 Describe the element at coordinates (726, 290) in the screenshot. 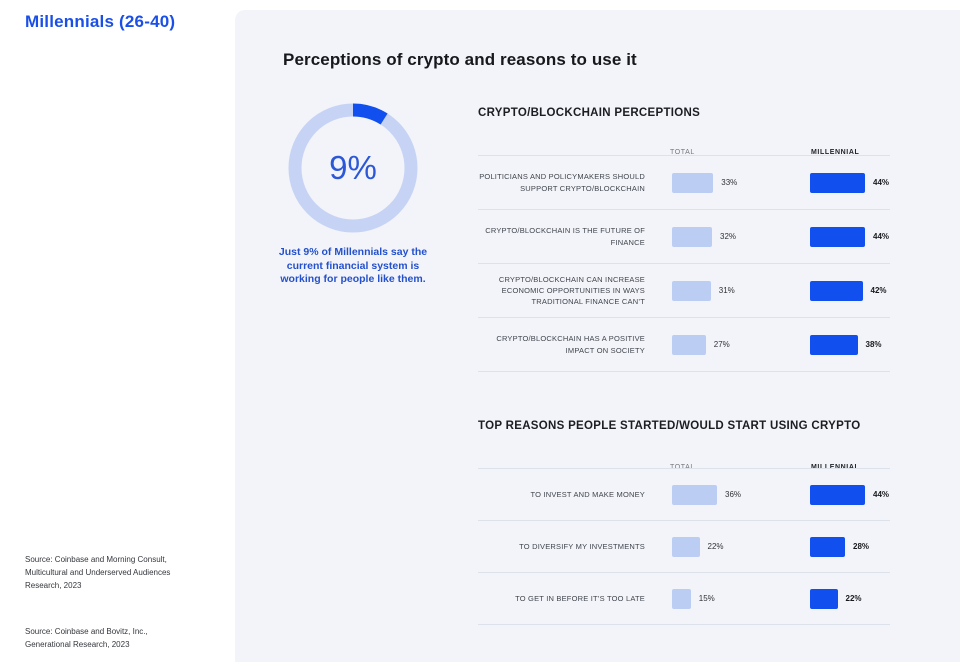

I see `total-value: 31%` at that location.